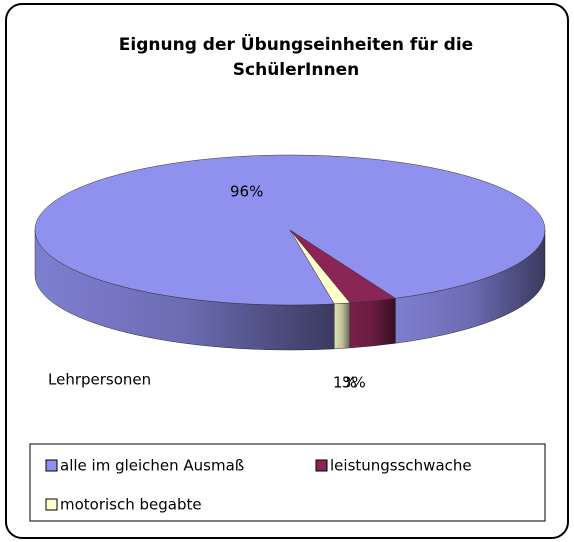  What do you see at coordinates (99, 380) in the screenshot?
I see `annotation: Lehrpersonen` at bounding box center [99, 380].